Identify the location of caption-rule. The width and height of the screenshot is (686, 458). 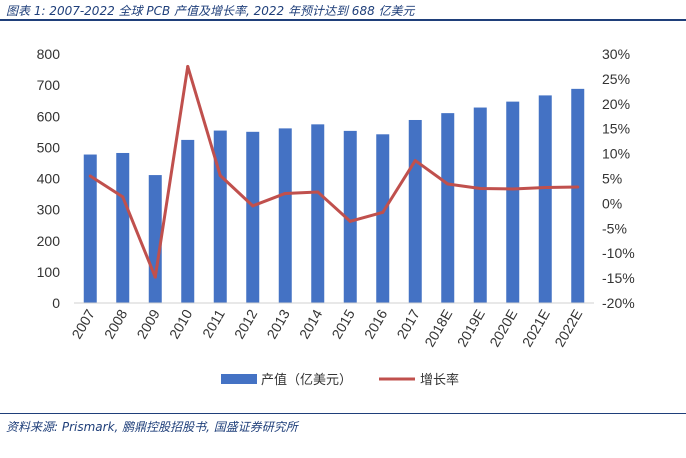
(343, 20).